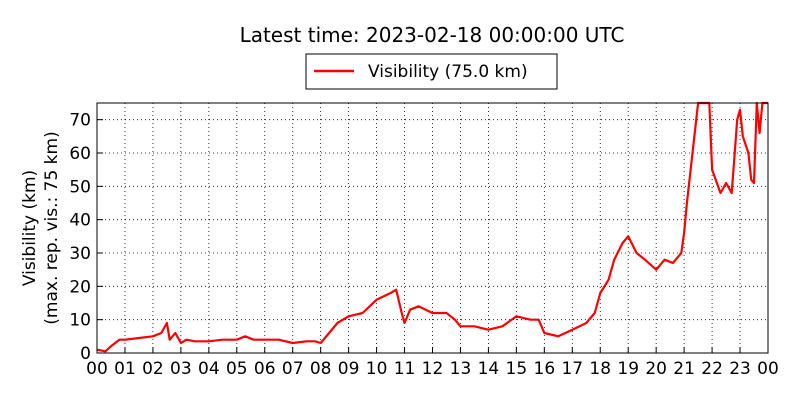 The height and width of the screenshot is (404, 800). Describe the element at coordinates (80, 221) in the screenshot. I see `y-tick-label: 40` at that location.